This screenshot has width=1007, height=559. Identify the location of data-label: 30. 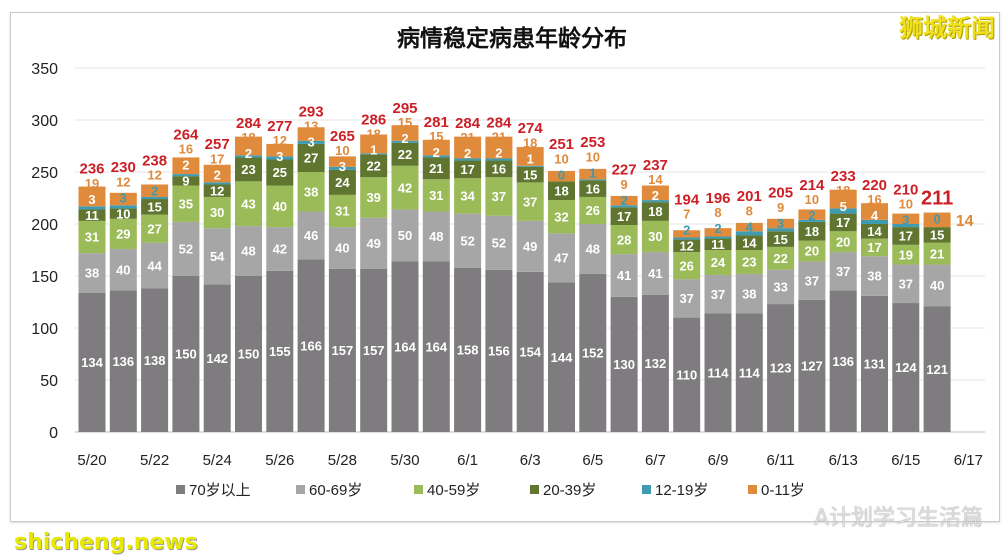
(655, 236).